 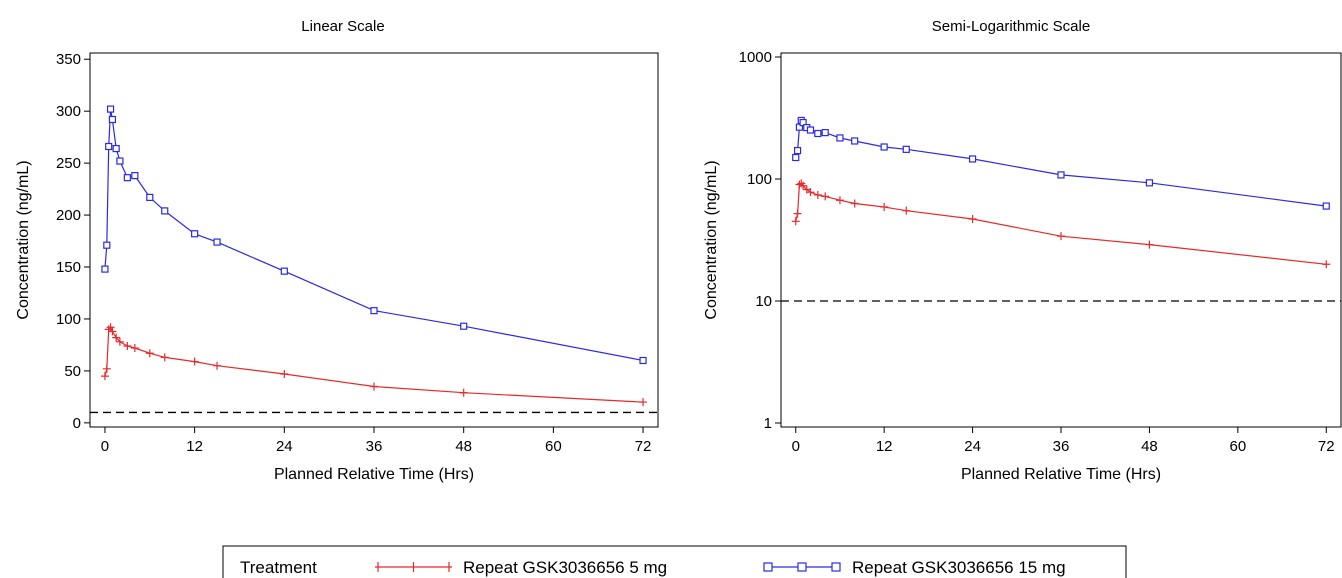 I want to click on y-tick-label: 250, so click(x=68, y=163).